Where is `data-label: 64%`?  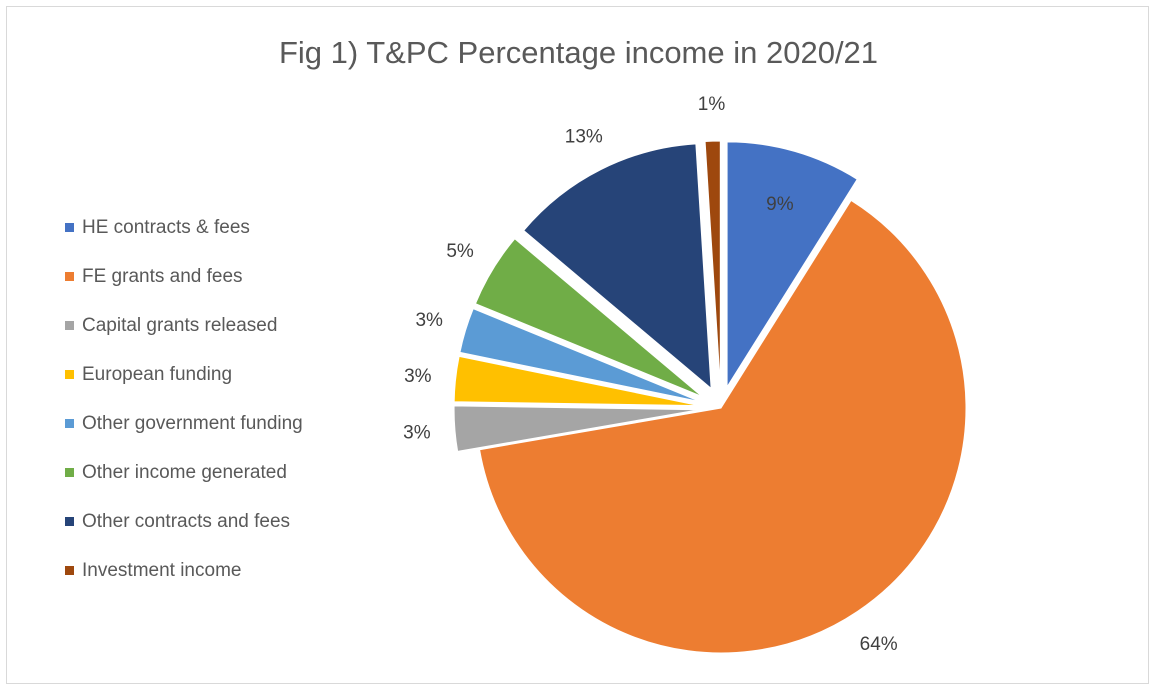
data-label: 64% is located at coordinates (879, 644).